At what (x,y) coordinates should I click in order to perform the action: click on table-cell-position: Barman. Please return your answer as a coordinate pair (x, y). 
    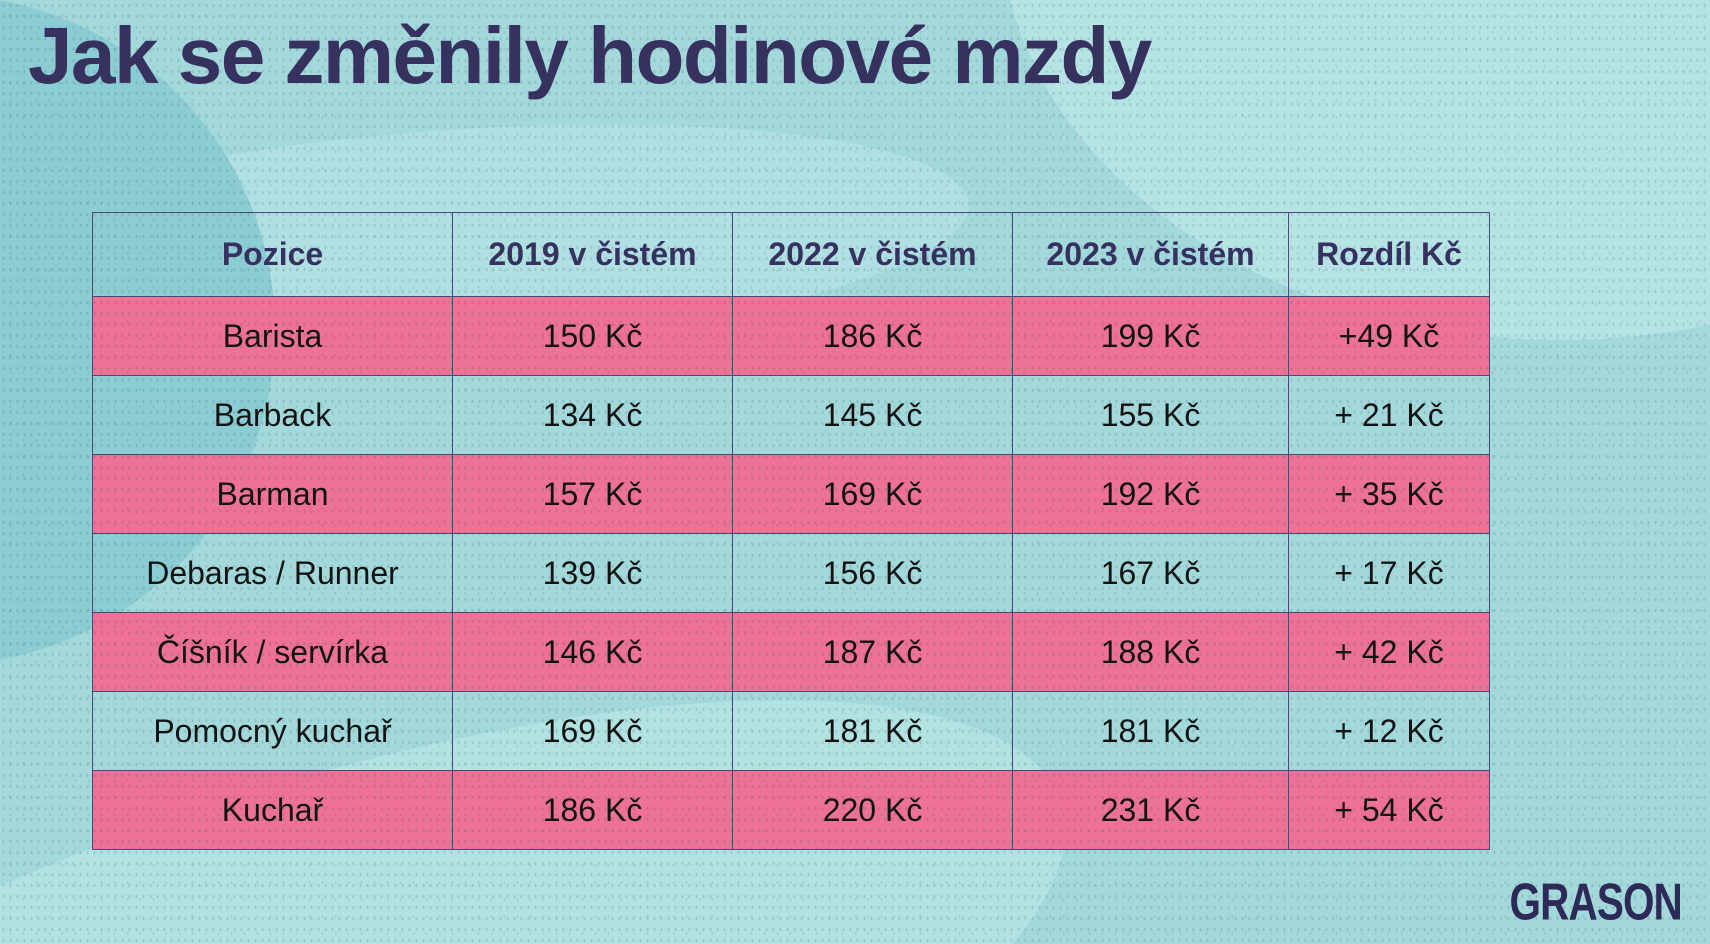
    Looking at the image, I should click on (272, 494).